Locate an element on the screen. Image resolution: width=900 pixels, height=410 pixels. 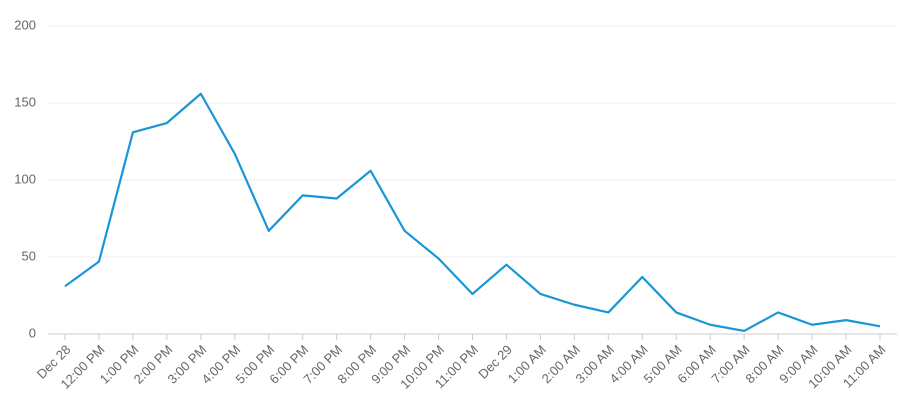
y-tick-label: 150 is located at coordinates (25, 101).